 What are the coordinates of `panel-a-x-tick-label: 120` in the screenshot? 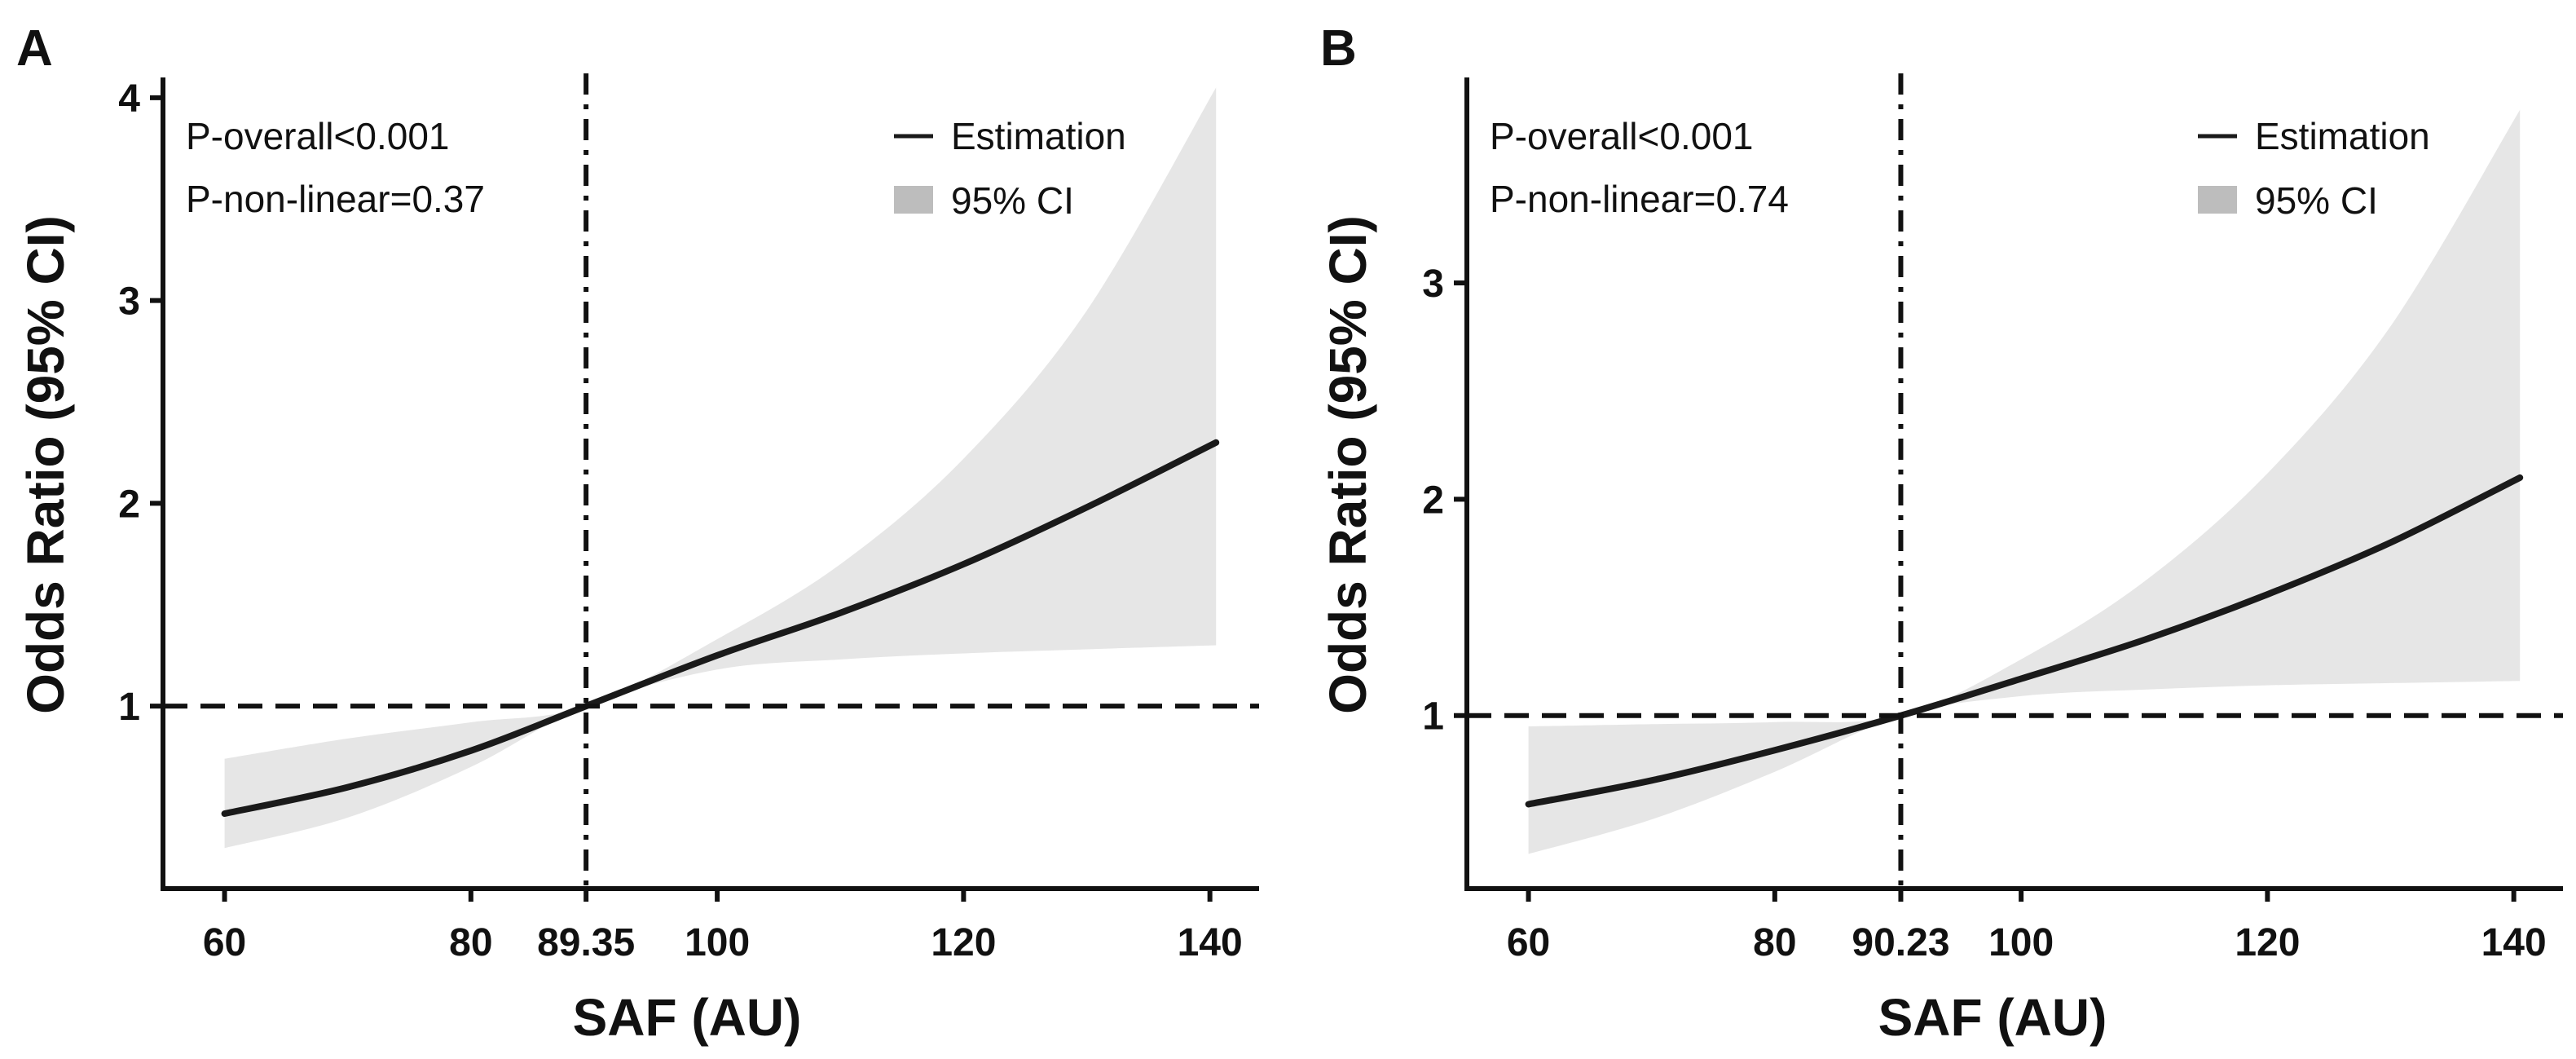 It's located at (963, 943).